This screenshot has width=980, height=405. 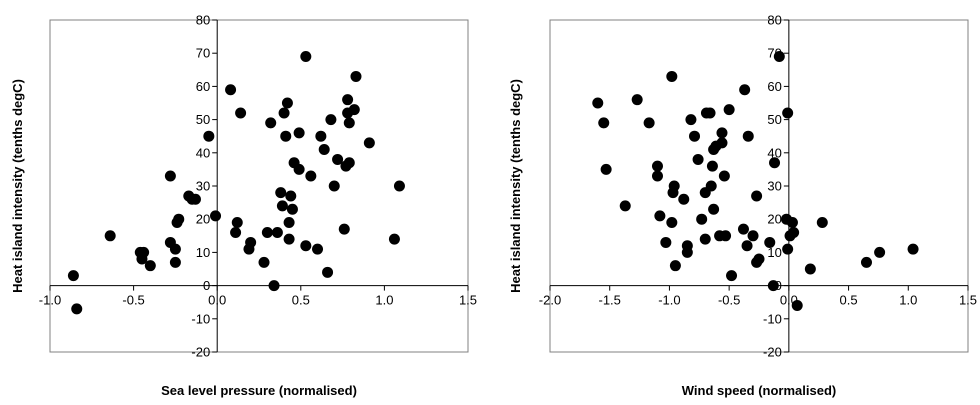 What do you see at coordinates (206, 285) in the screenshot?
I see `y-tick-label: 0` at bounding box center [206, 285].